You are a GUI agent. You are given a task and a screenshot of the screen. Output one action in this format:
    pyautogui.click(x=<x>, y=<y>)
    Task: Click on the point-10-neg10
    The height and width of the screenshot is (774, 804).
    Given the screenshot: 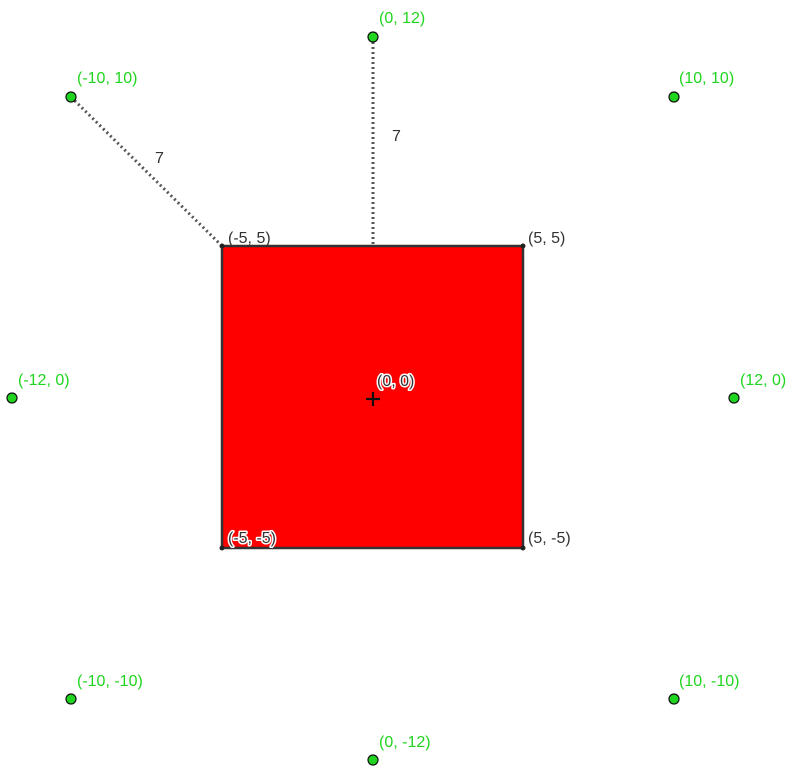 What is the action you would take?
    pyautogui.click(x=674, y=699)
    